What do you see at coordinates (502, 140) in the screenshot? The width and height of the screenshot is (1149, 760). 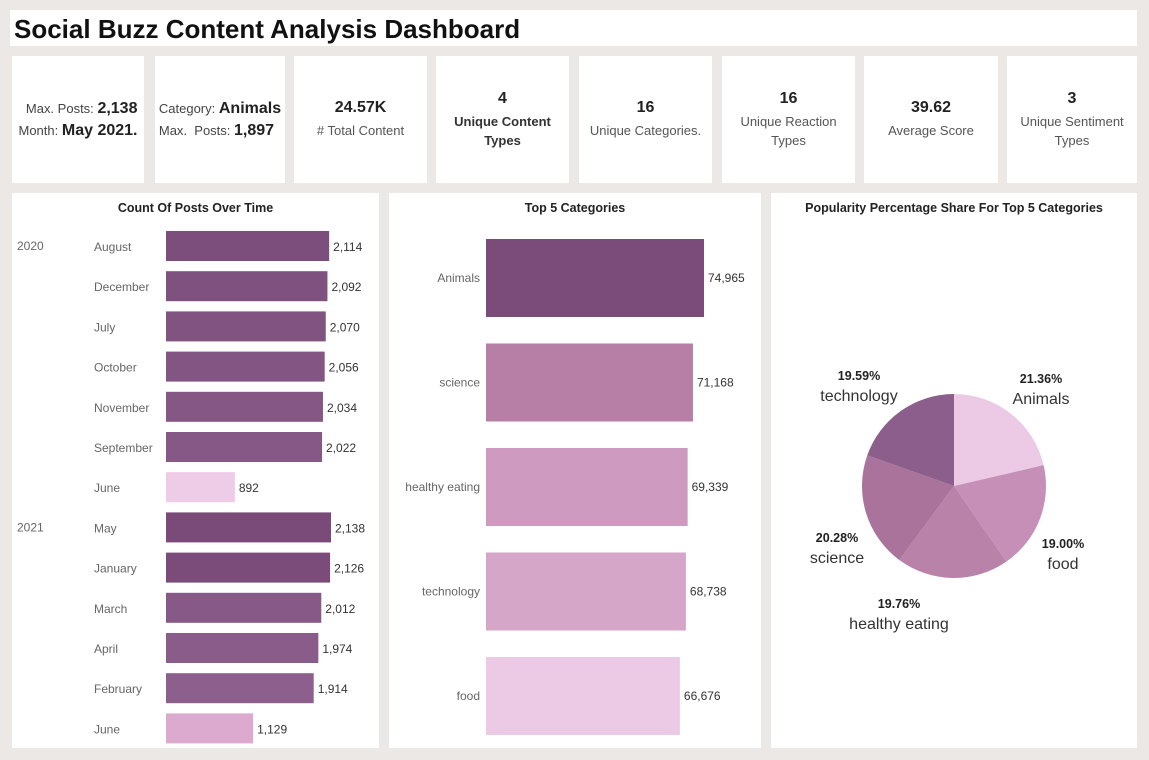 I see `kpi-content-types-label2: Types` at bounding box center [502, 140].